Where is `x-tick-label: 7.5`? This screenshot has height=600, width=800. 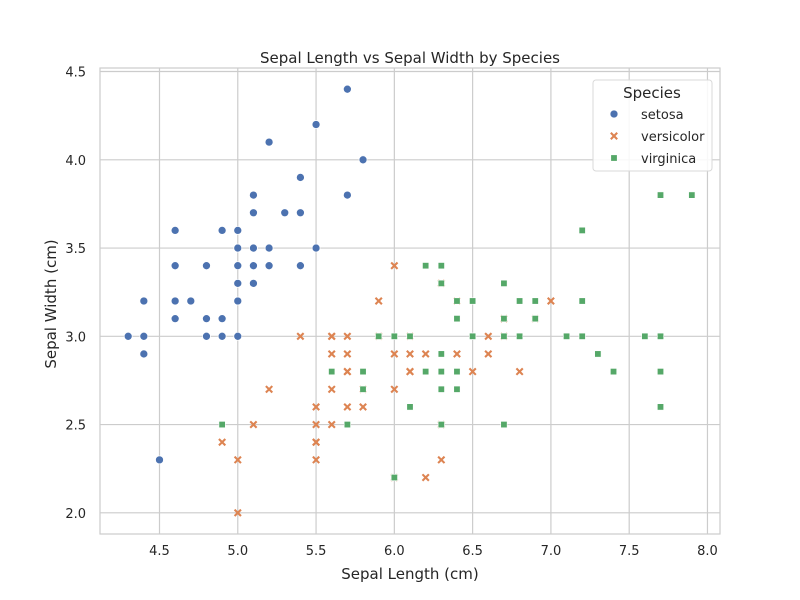
x-tick-label: 7.5 is located at coordinates (629, 551).